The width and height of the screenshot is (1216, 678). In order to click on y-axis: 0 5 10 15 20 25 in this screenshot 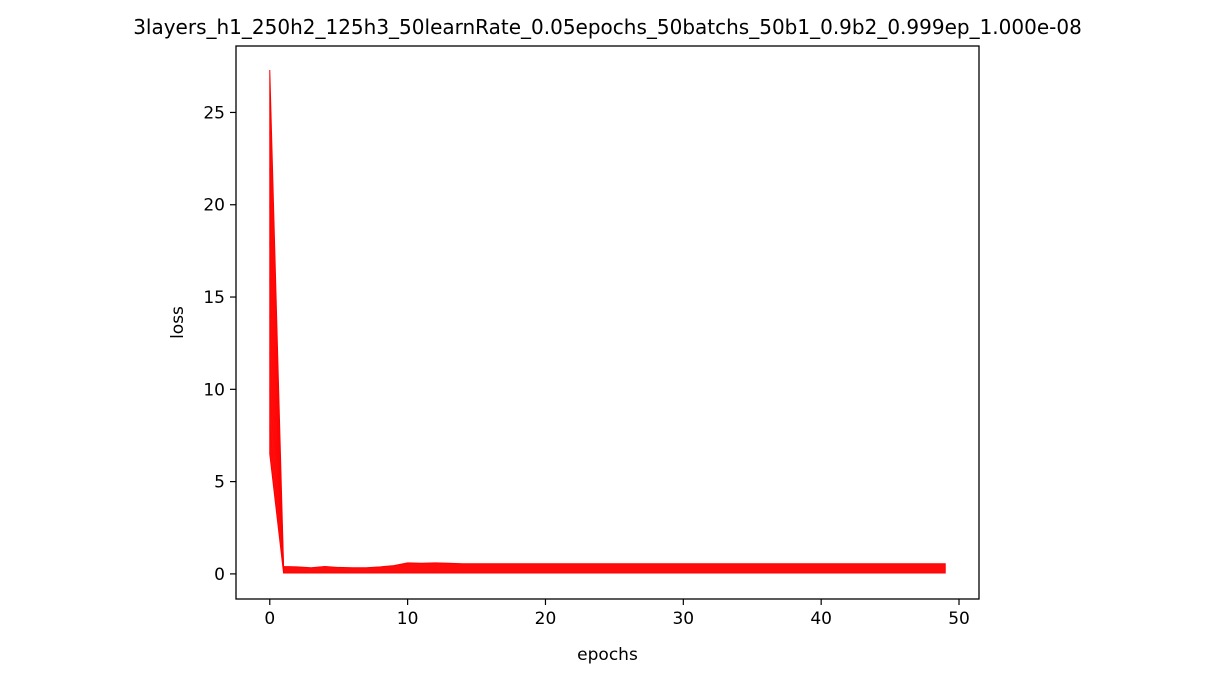, I will do `click(219, 344)`.